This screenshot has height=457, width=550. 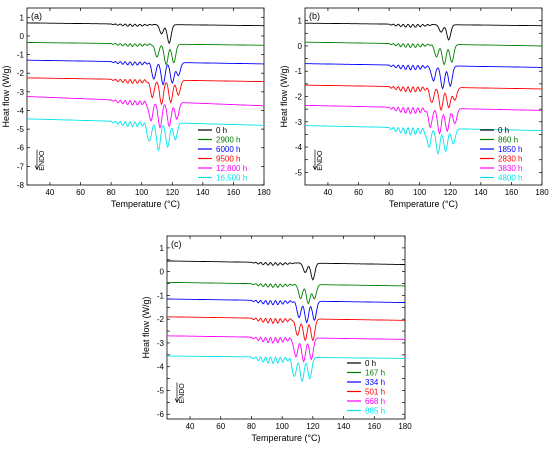 I want to click on panel-label: (c), so click(x=176, y=244).